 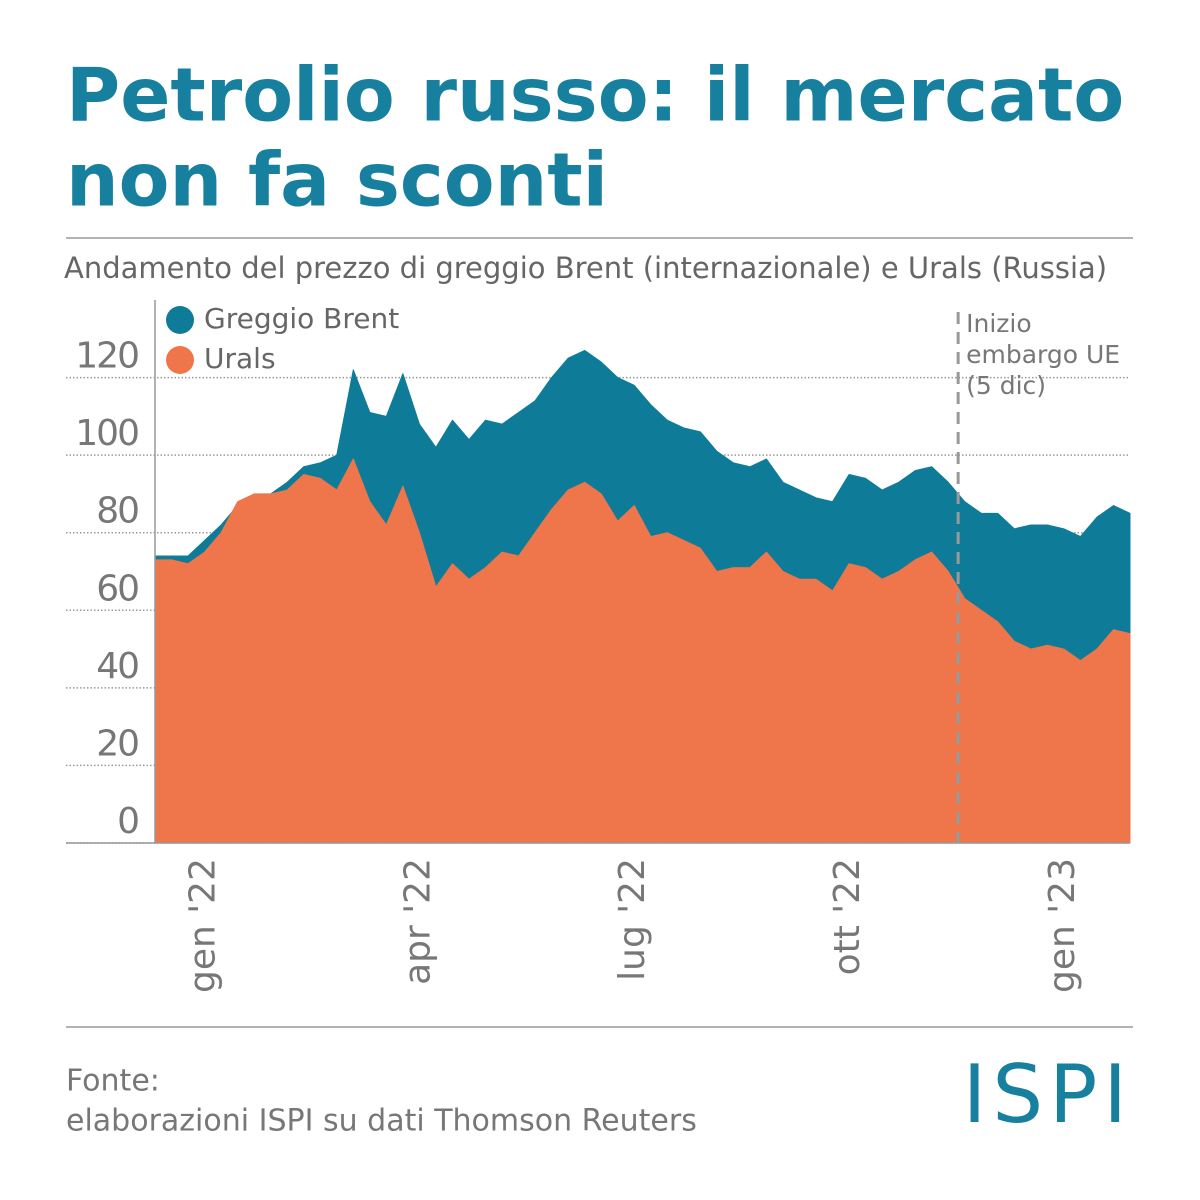 What do you see at coordinates (1006, 385) in the screenshot?
I see `annotation-text: (5 dic)` at bounding box center [1006, 385].